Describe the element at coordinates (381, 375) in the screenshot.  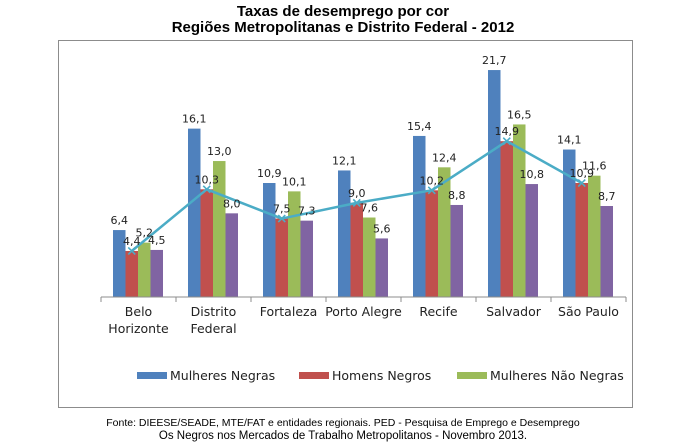
I see `legend-label-2: Homens Negros` at that location.